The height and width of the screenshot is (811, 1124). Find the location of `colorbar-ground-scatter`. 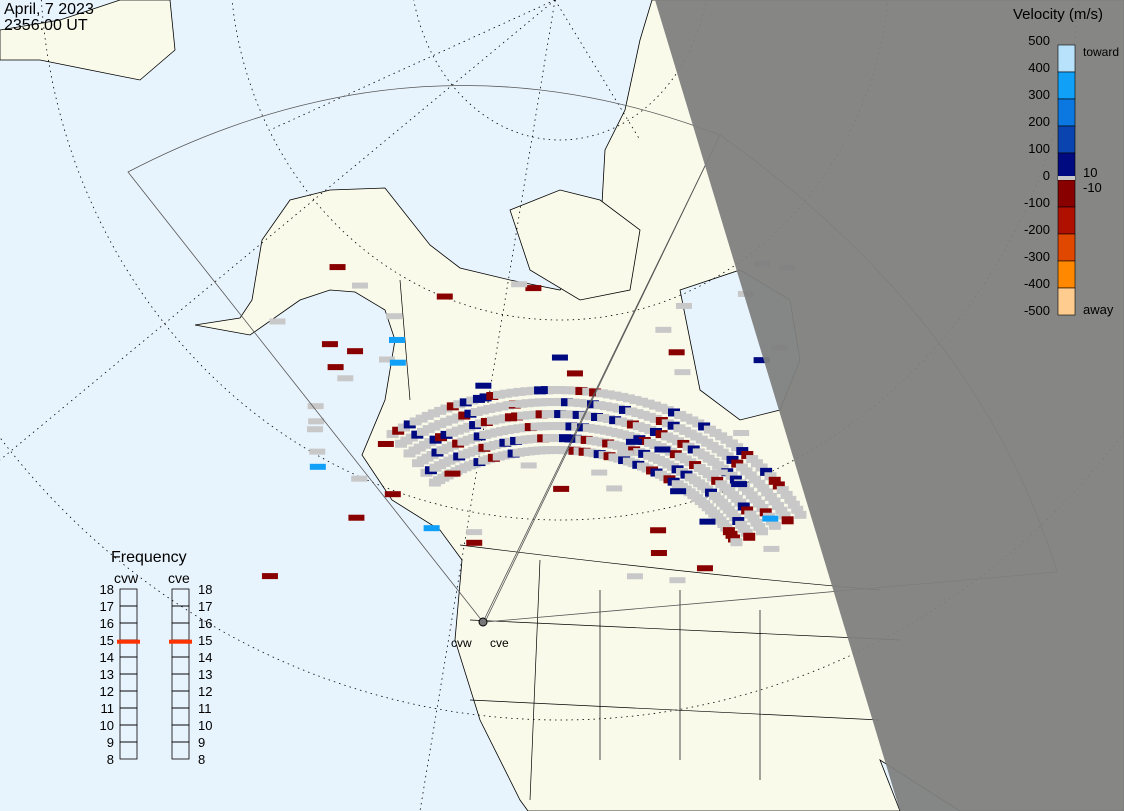

colorbar-ground-scatter is located at coordinates (1066, 178).